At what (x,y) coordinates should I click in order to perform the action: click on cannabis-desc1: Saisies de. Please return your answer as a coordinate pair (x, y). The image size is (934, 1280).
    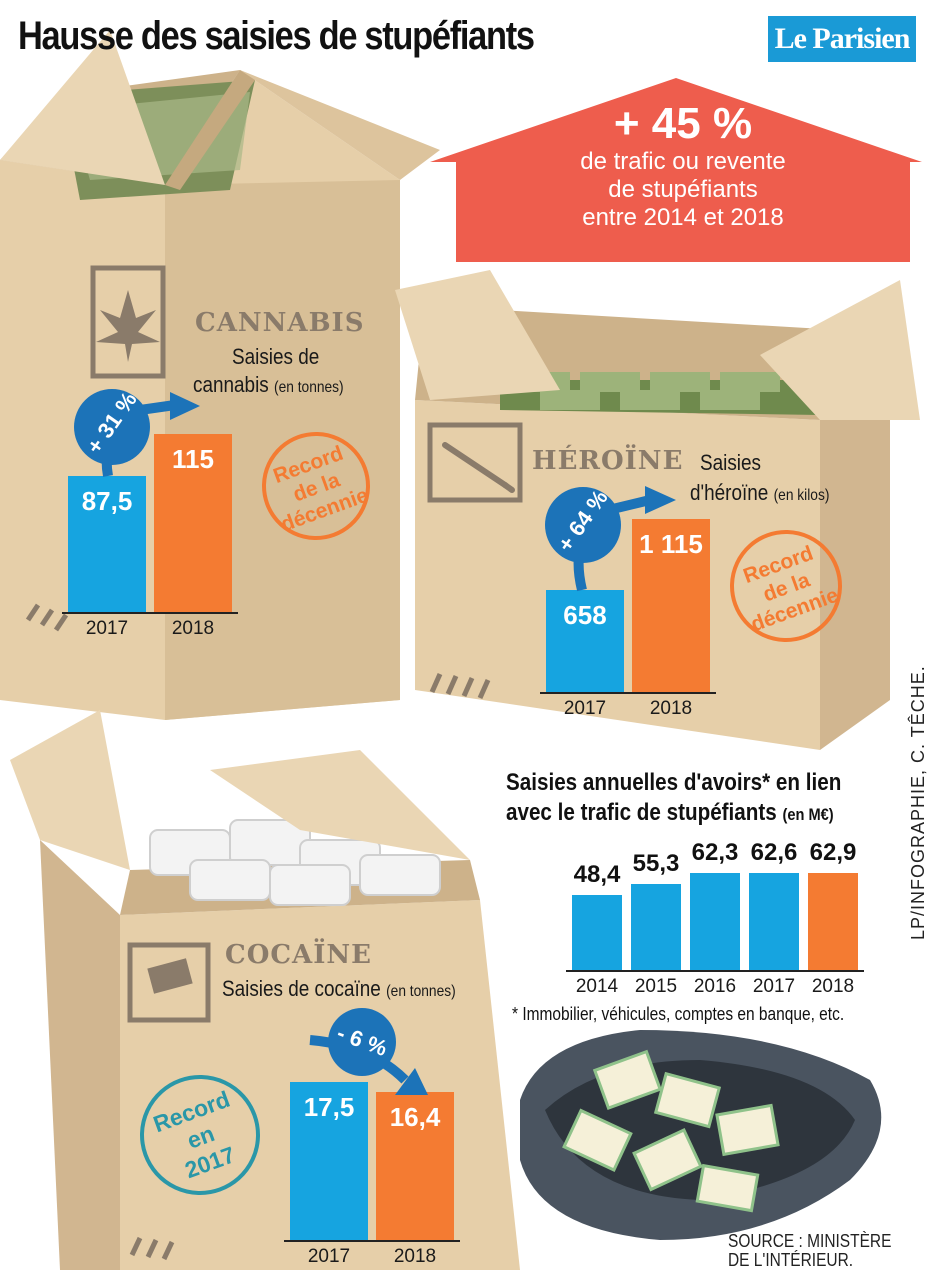
    Looking at the image, I should click on (276, 356).